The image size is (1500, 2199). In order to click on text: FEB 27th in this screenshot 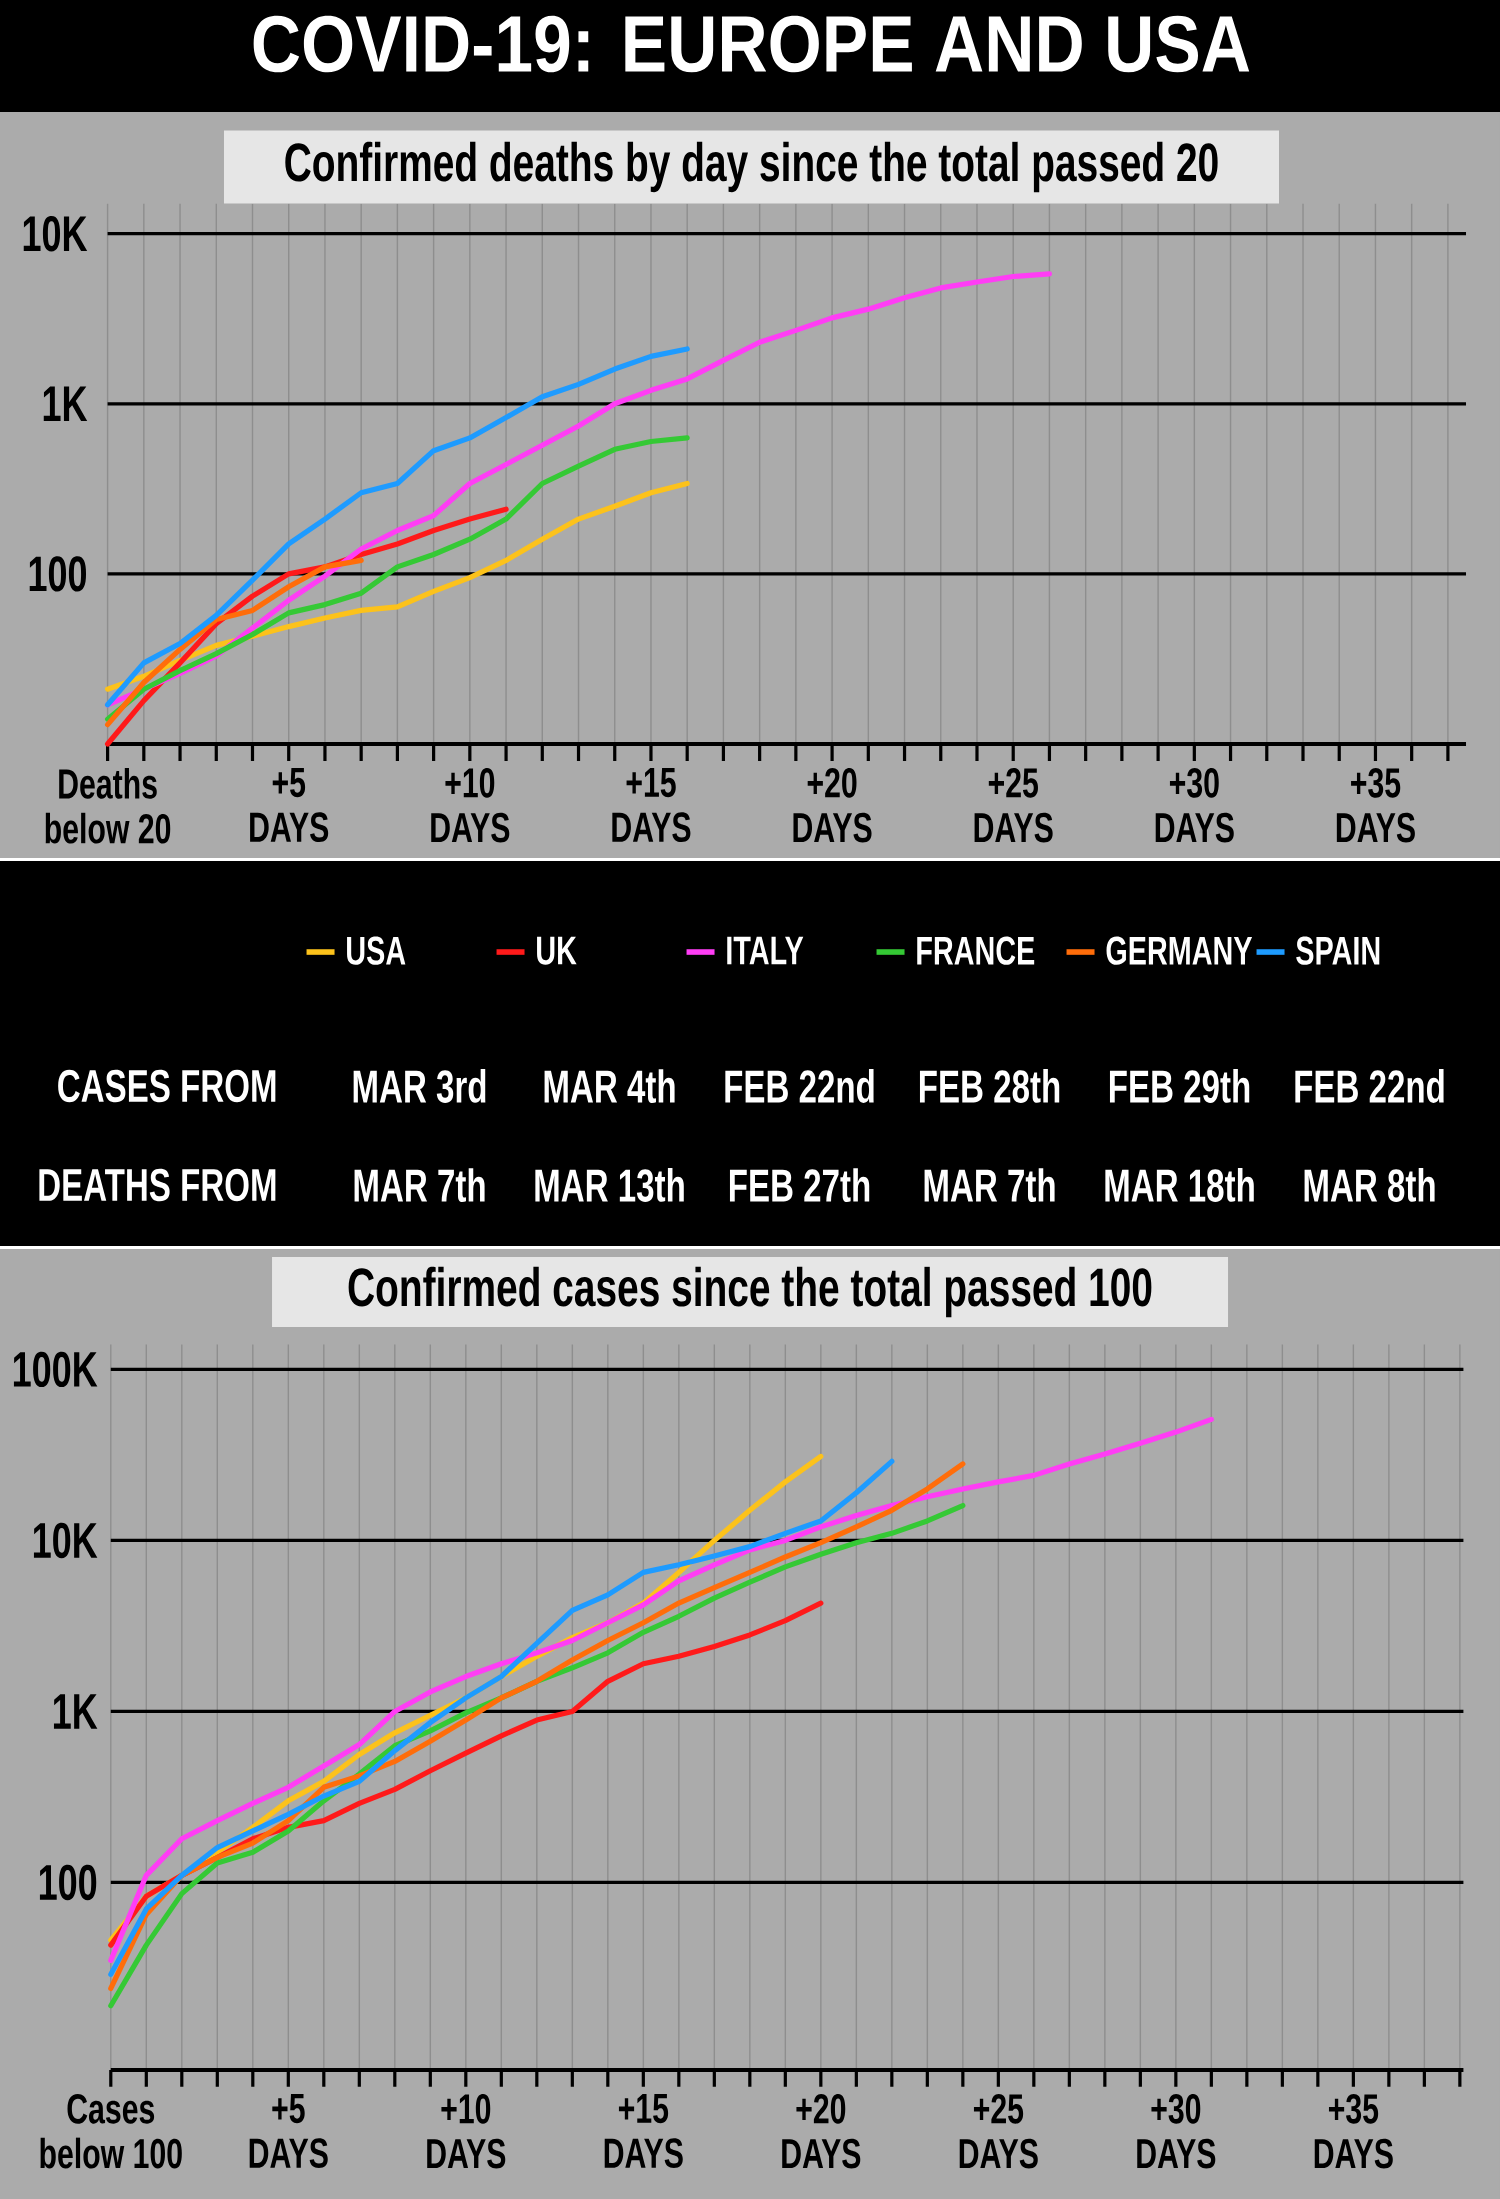, I will do `click(799, 1185)`.